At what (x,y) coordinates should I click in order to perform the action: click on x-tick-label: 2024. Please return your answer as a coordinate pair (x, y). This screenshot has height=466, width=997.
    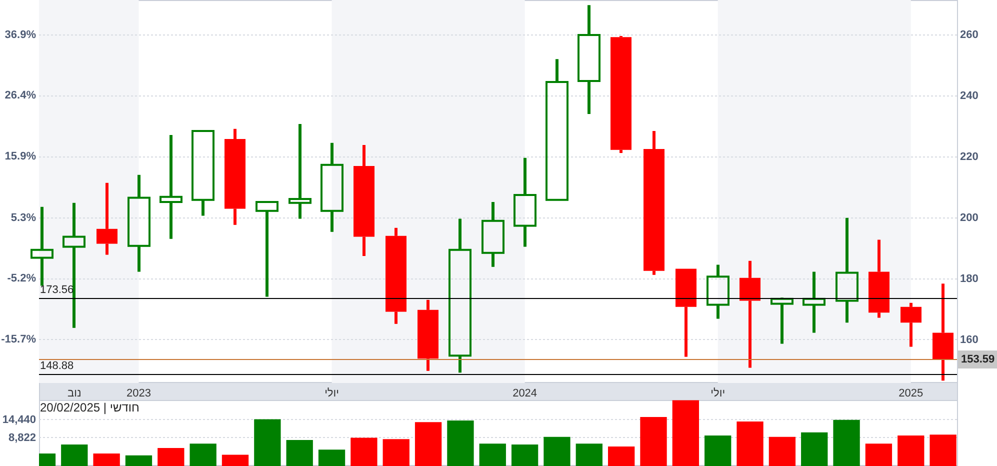
    Looking at the image, I should click on (525, 394).